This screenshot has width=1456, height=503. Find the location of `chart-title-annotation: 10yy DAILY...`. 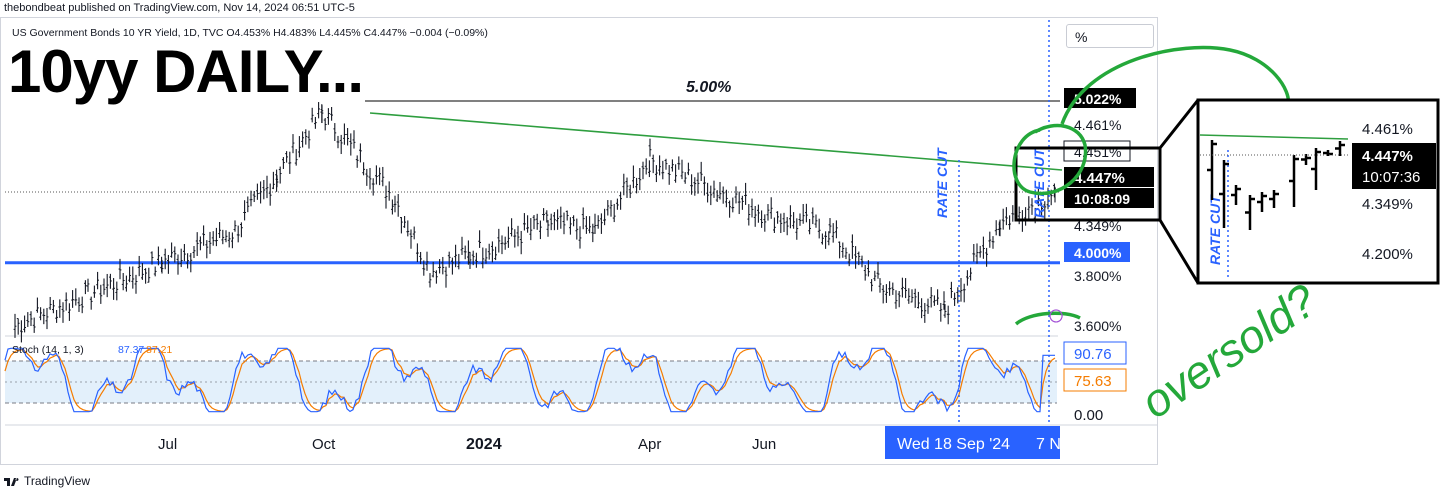

chart-title-annotation: 10yy DAILY... is located at coordinates (186, 71).